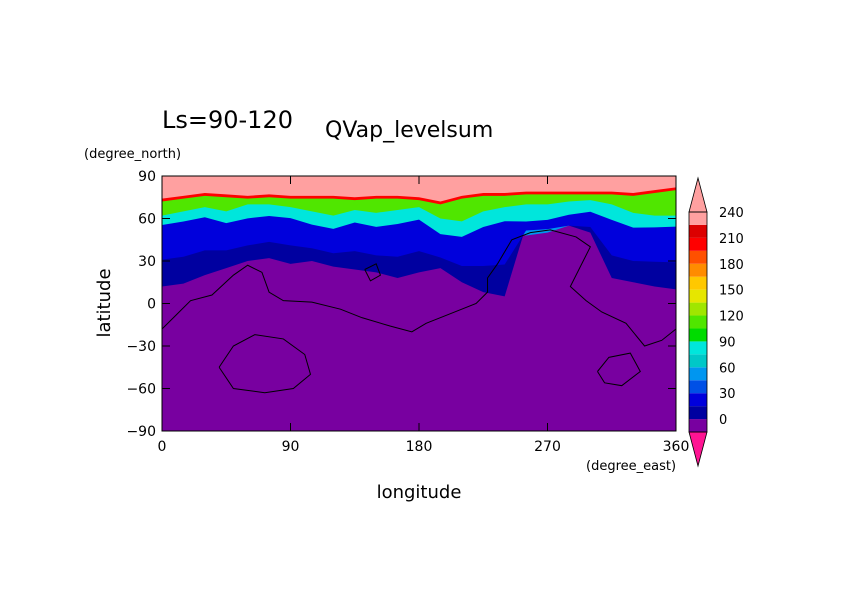 This screenshot has width=842, height=595. Describe the element at coordinates (162, 447) in the screenshot. I see `x-tick-label: 0` at that location.